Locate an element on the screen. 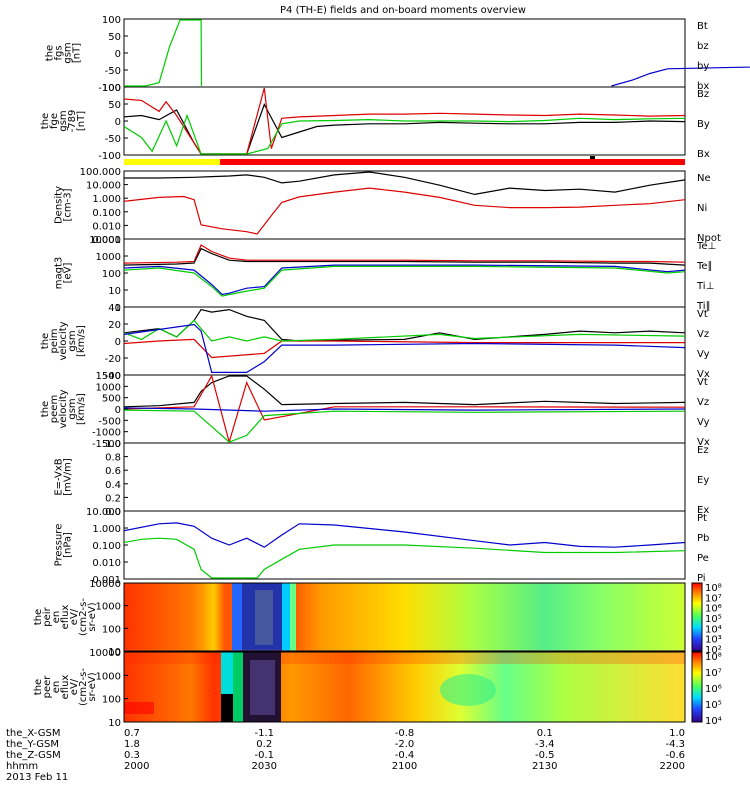  panel-peim-ylabel-line: gsm is located at coordinates (72, 340).